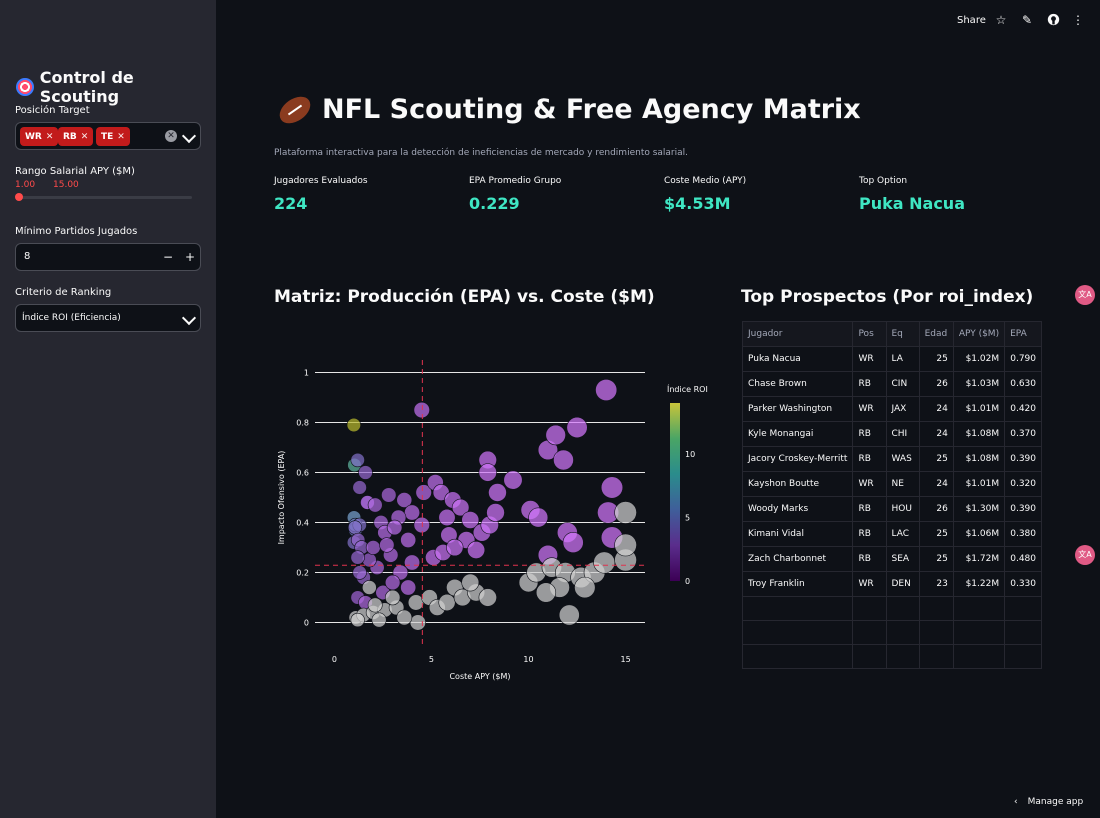  Describe the element at coordinates (63, 292) in the screenshot. I see `ranking-label: Criterio de Ranking` at that location.